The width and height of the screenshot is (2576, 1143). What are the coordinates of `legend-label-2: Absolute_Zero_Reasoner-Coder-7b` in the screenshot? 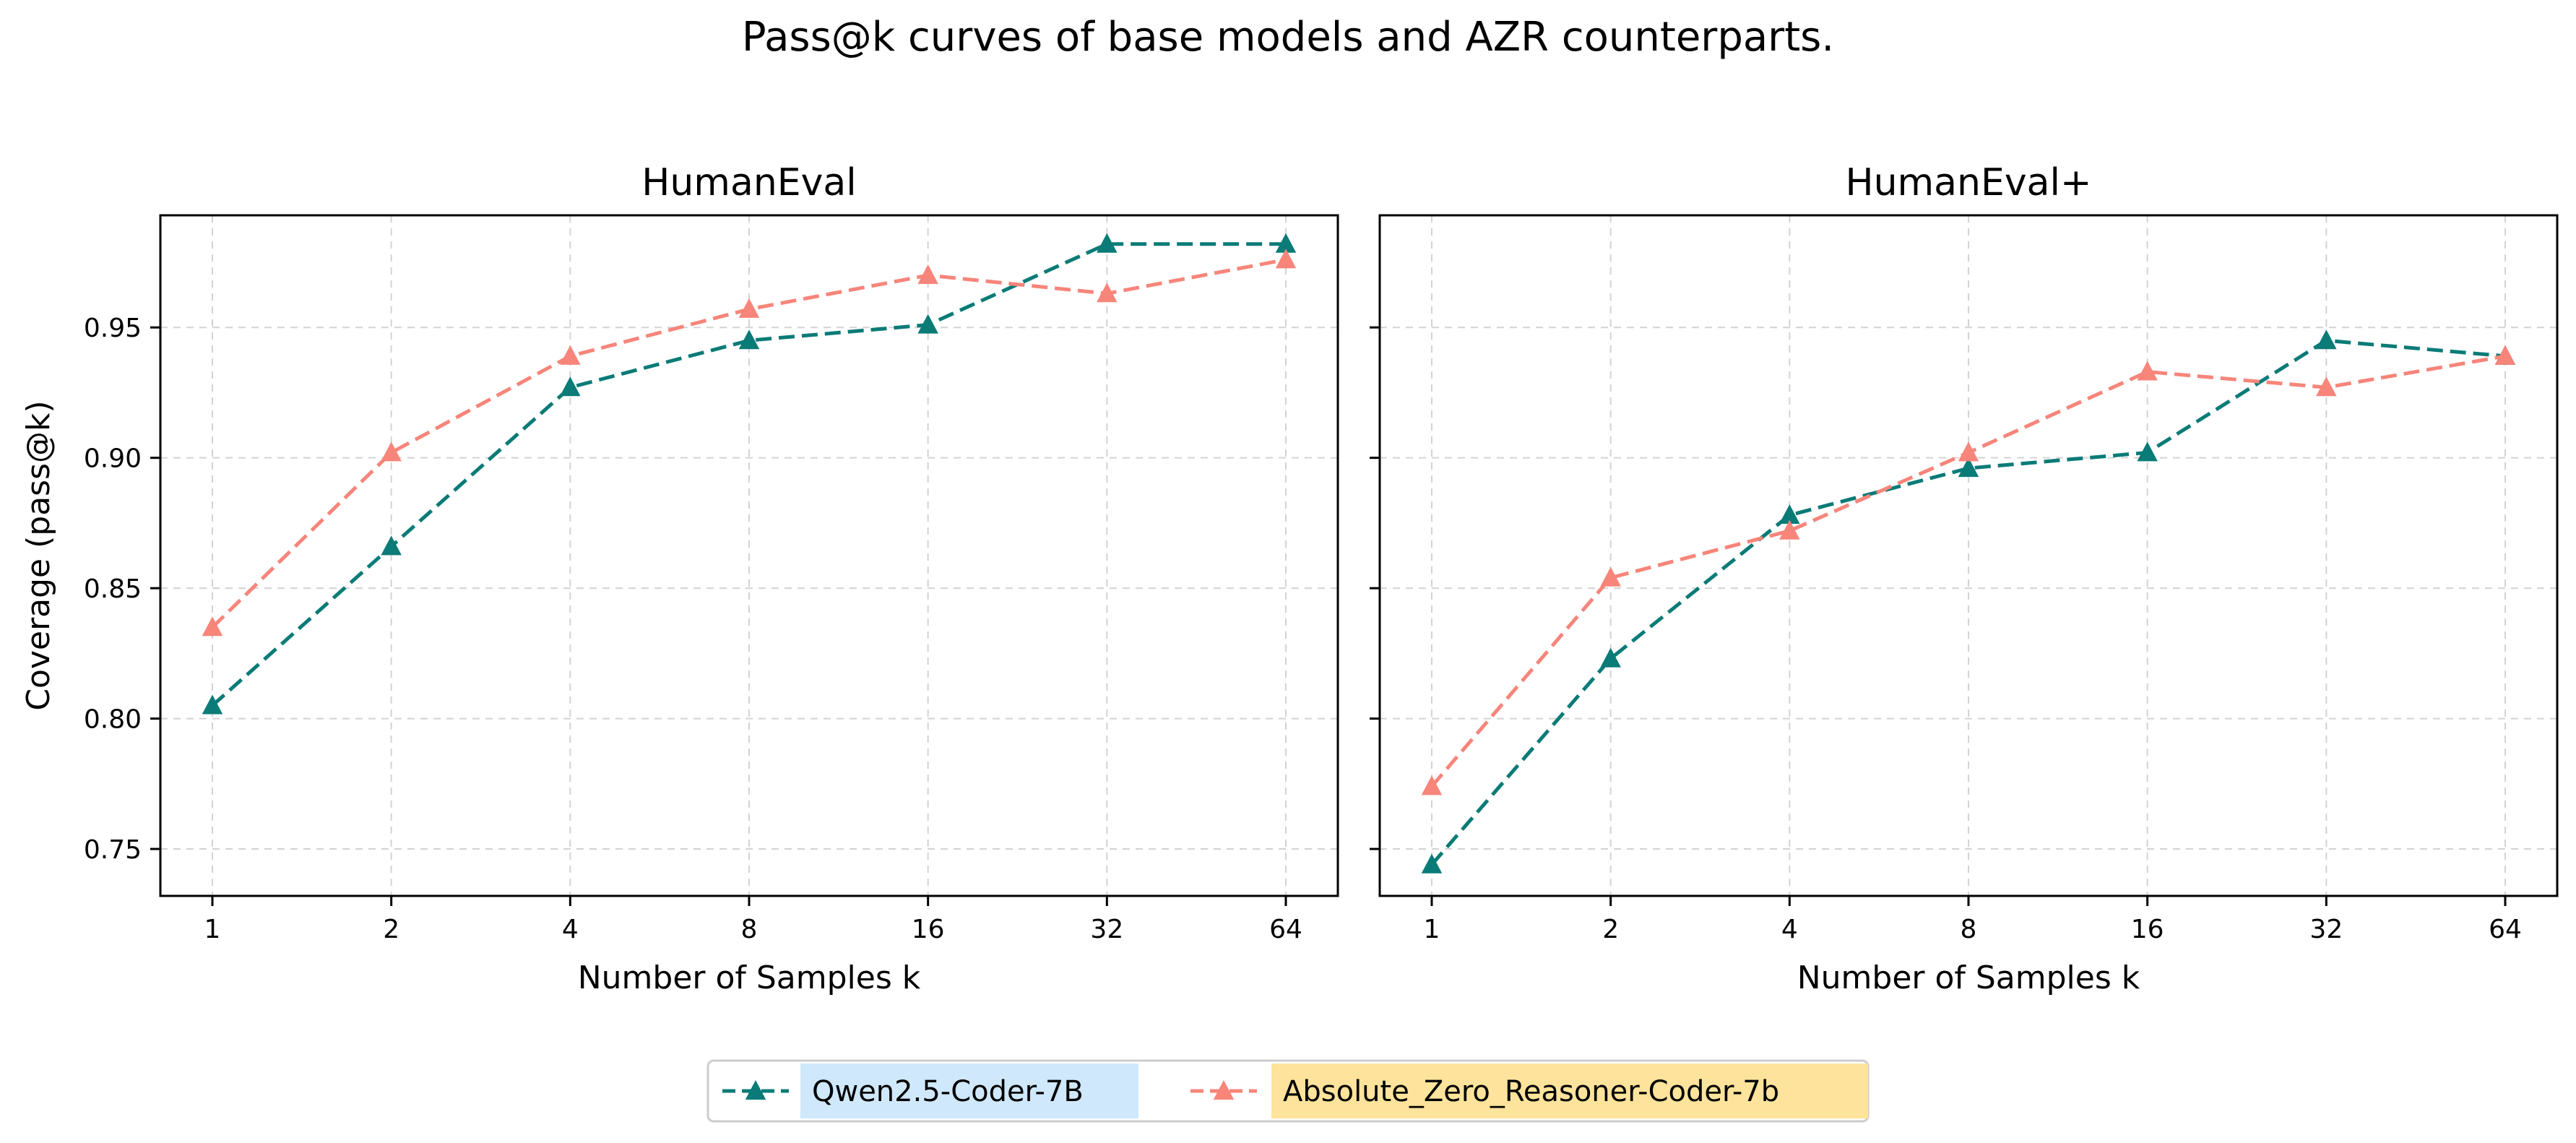 It's located at (1531, 1091).